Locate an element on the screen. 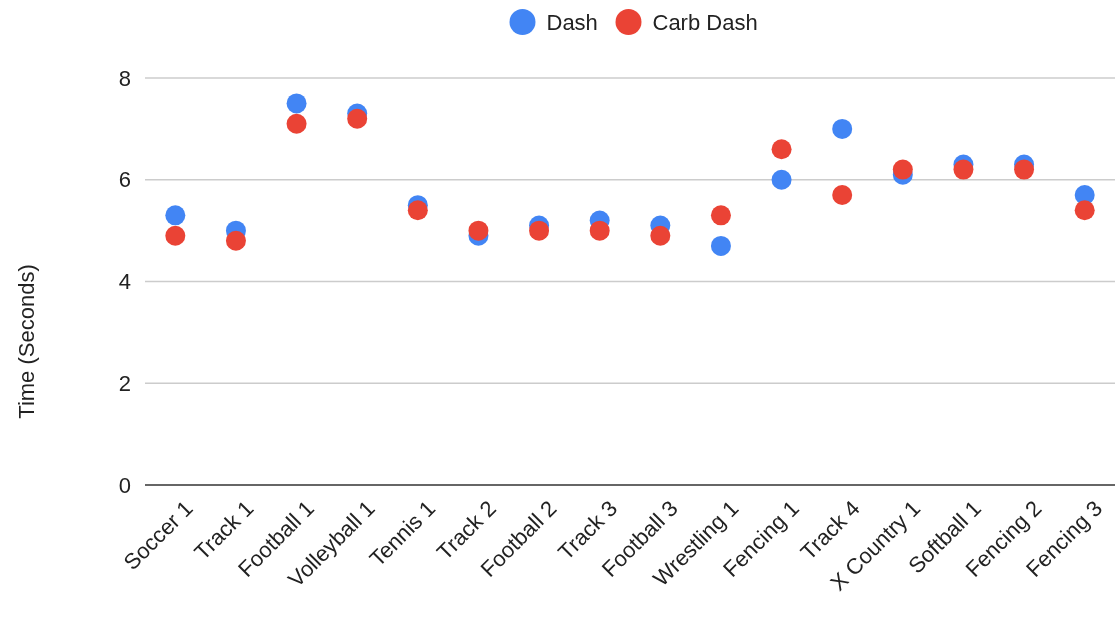  y-tick-label: 0 is located at coordinates (124, 485).